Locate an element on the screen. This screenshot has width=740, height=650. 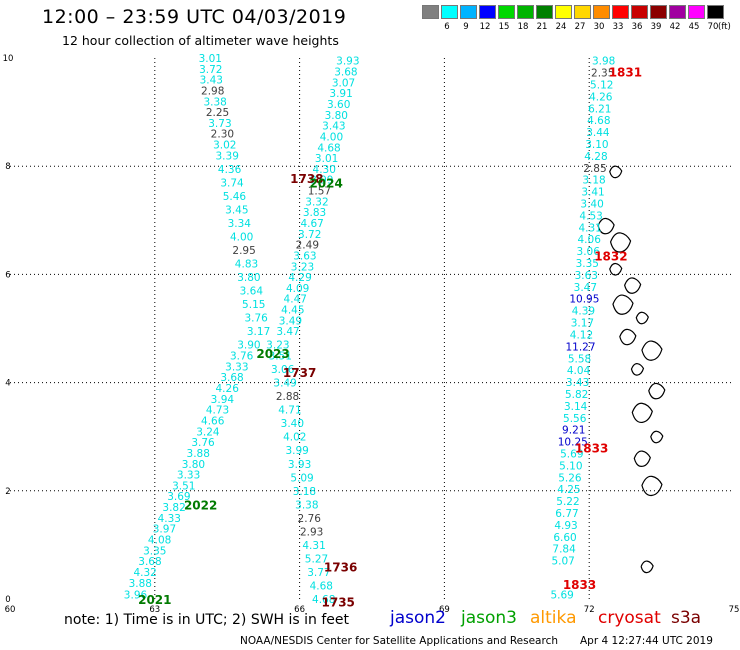
wave-height-value: 2.98 is located at coordinates (212, 91).